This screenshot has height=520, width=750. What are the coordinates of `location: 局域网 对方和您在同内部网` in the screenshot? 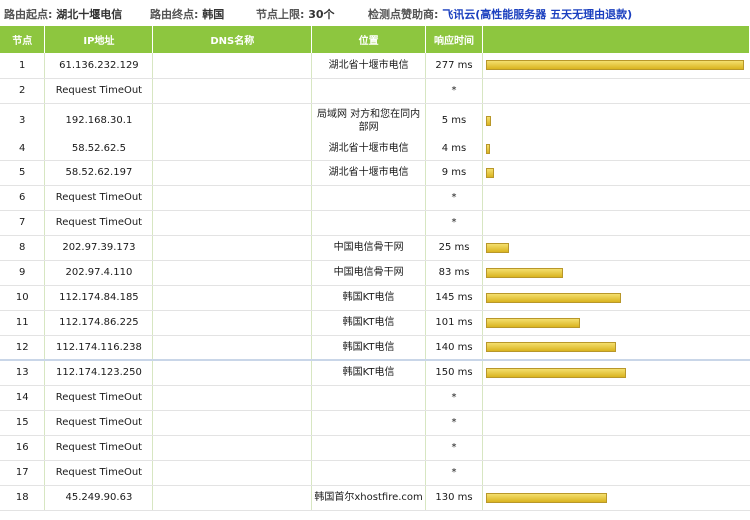 It's located at (369, 120).